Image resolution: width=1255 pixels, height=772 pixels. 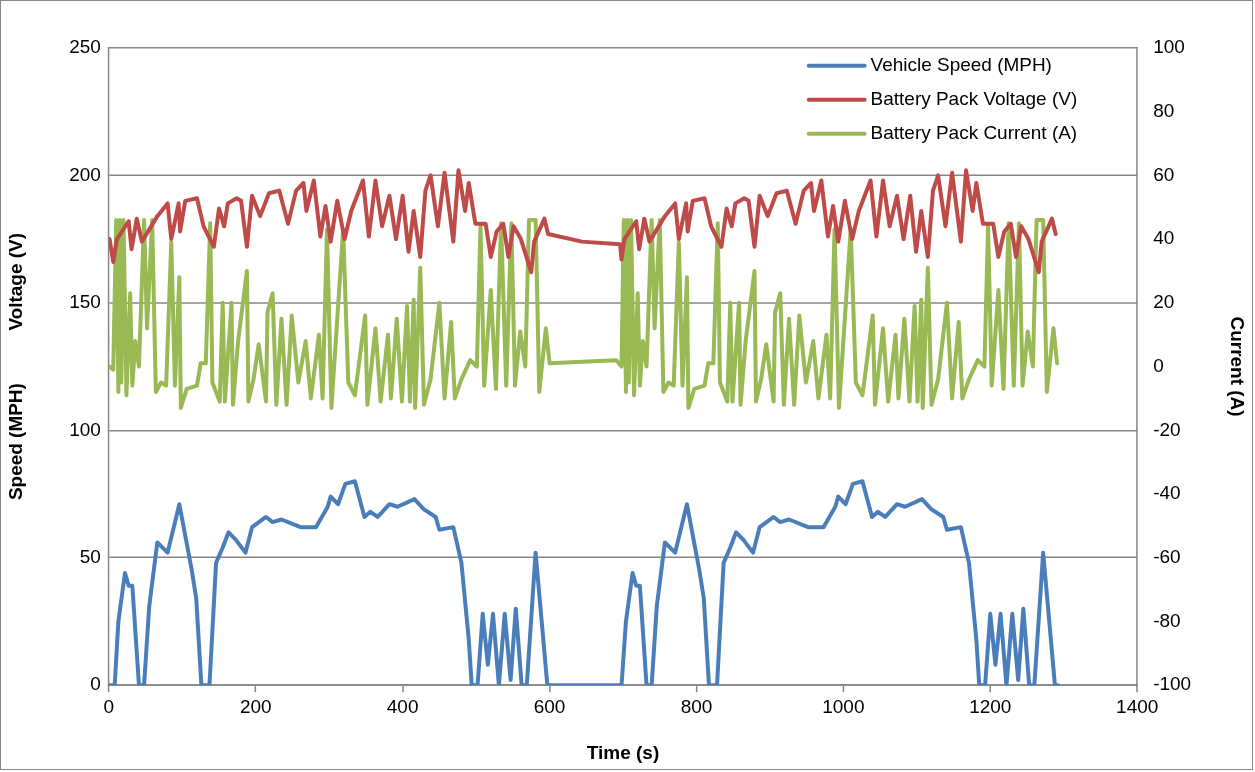 I want to click on y2-tick-label: 40, so click(x=1164, y=238).